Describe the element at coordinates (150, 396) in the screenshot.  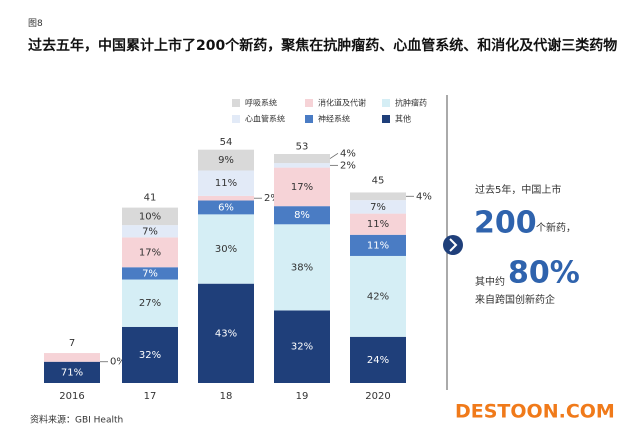
I see `x-tick-label: 17` at that location.